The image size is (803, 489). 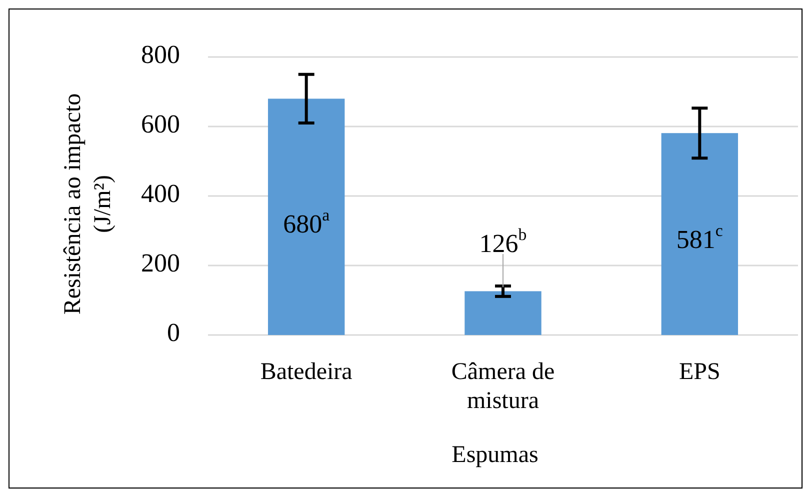 I want to click on y-tick-label: 800, so click(x=160, y=54).